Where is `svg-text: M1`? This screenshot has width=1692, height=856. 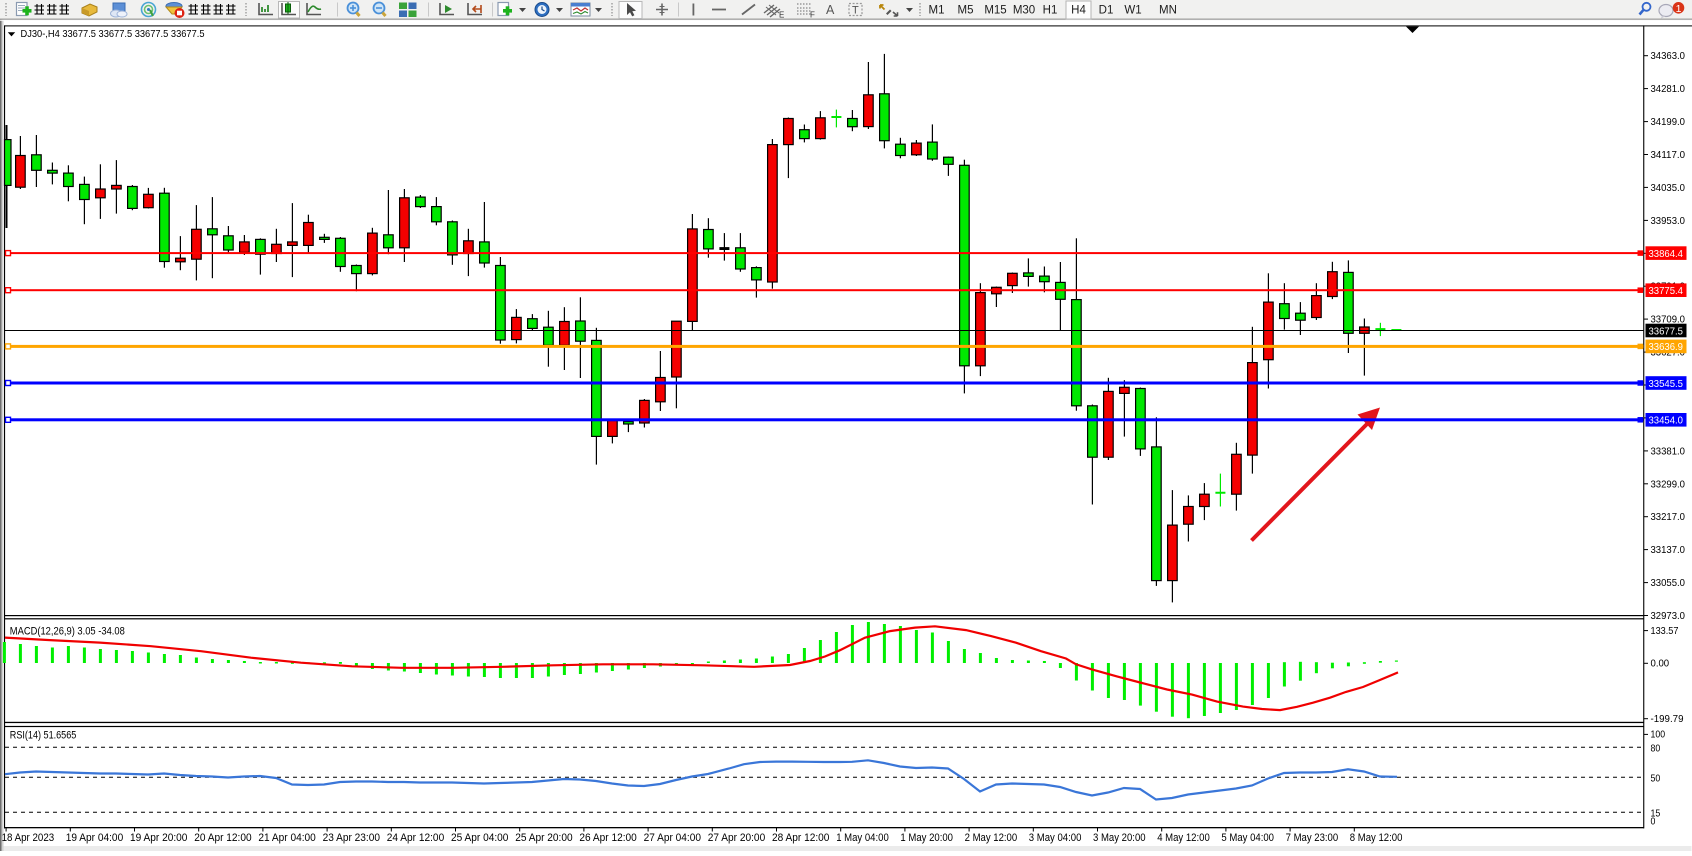
svg-text: M1 is located at coordinates (937, 11).